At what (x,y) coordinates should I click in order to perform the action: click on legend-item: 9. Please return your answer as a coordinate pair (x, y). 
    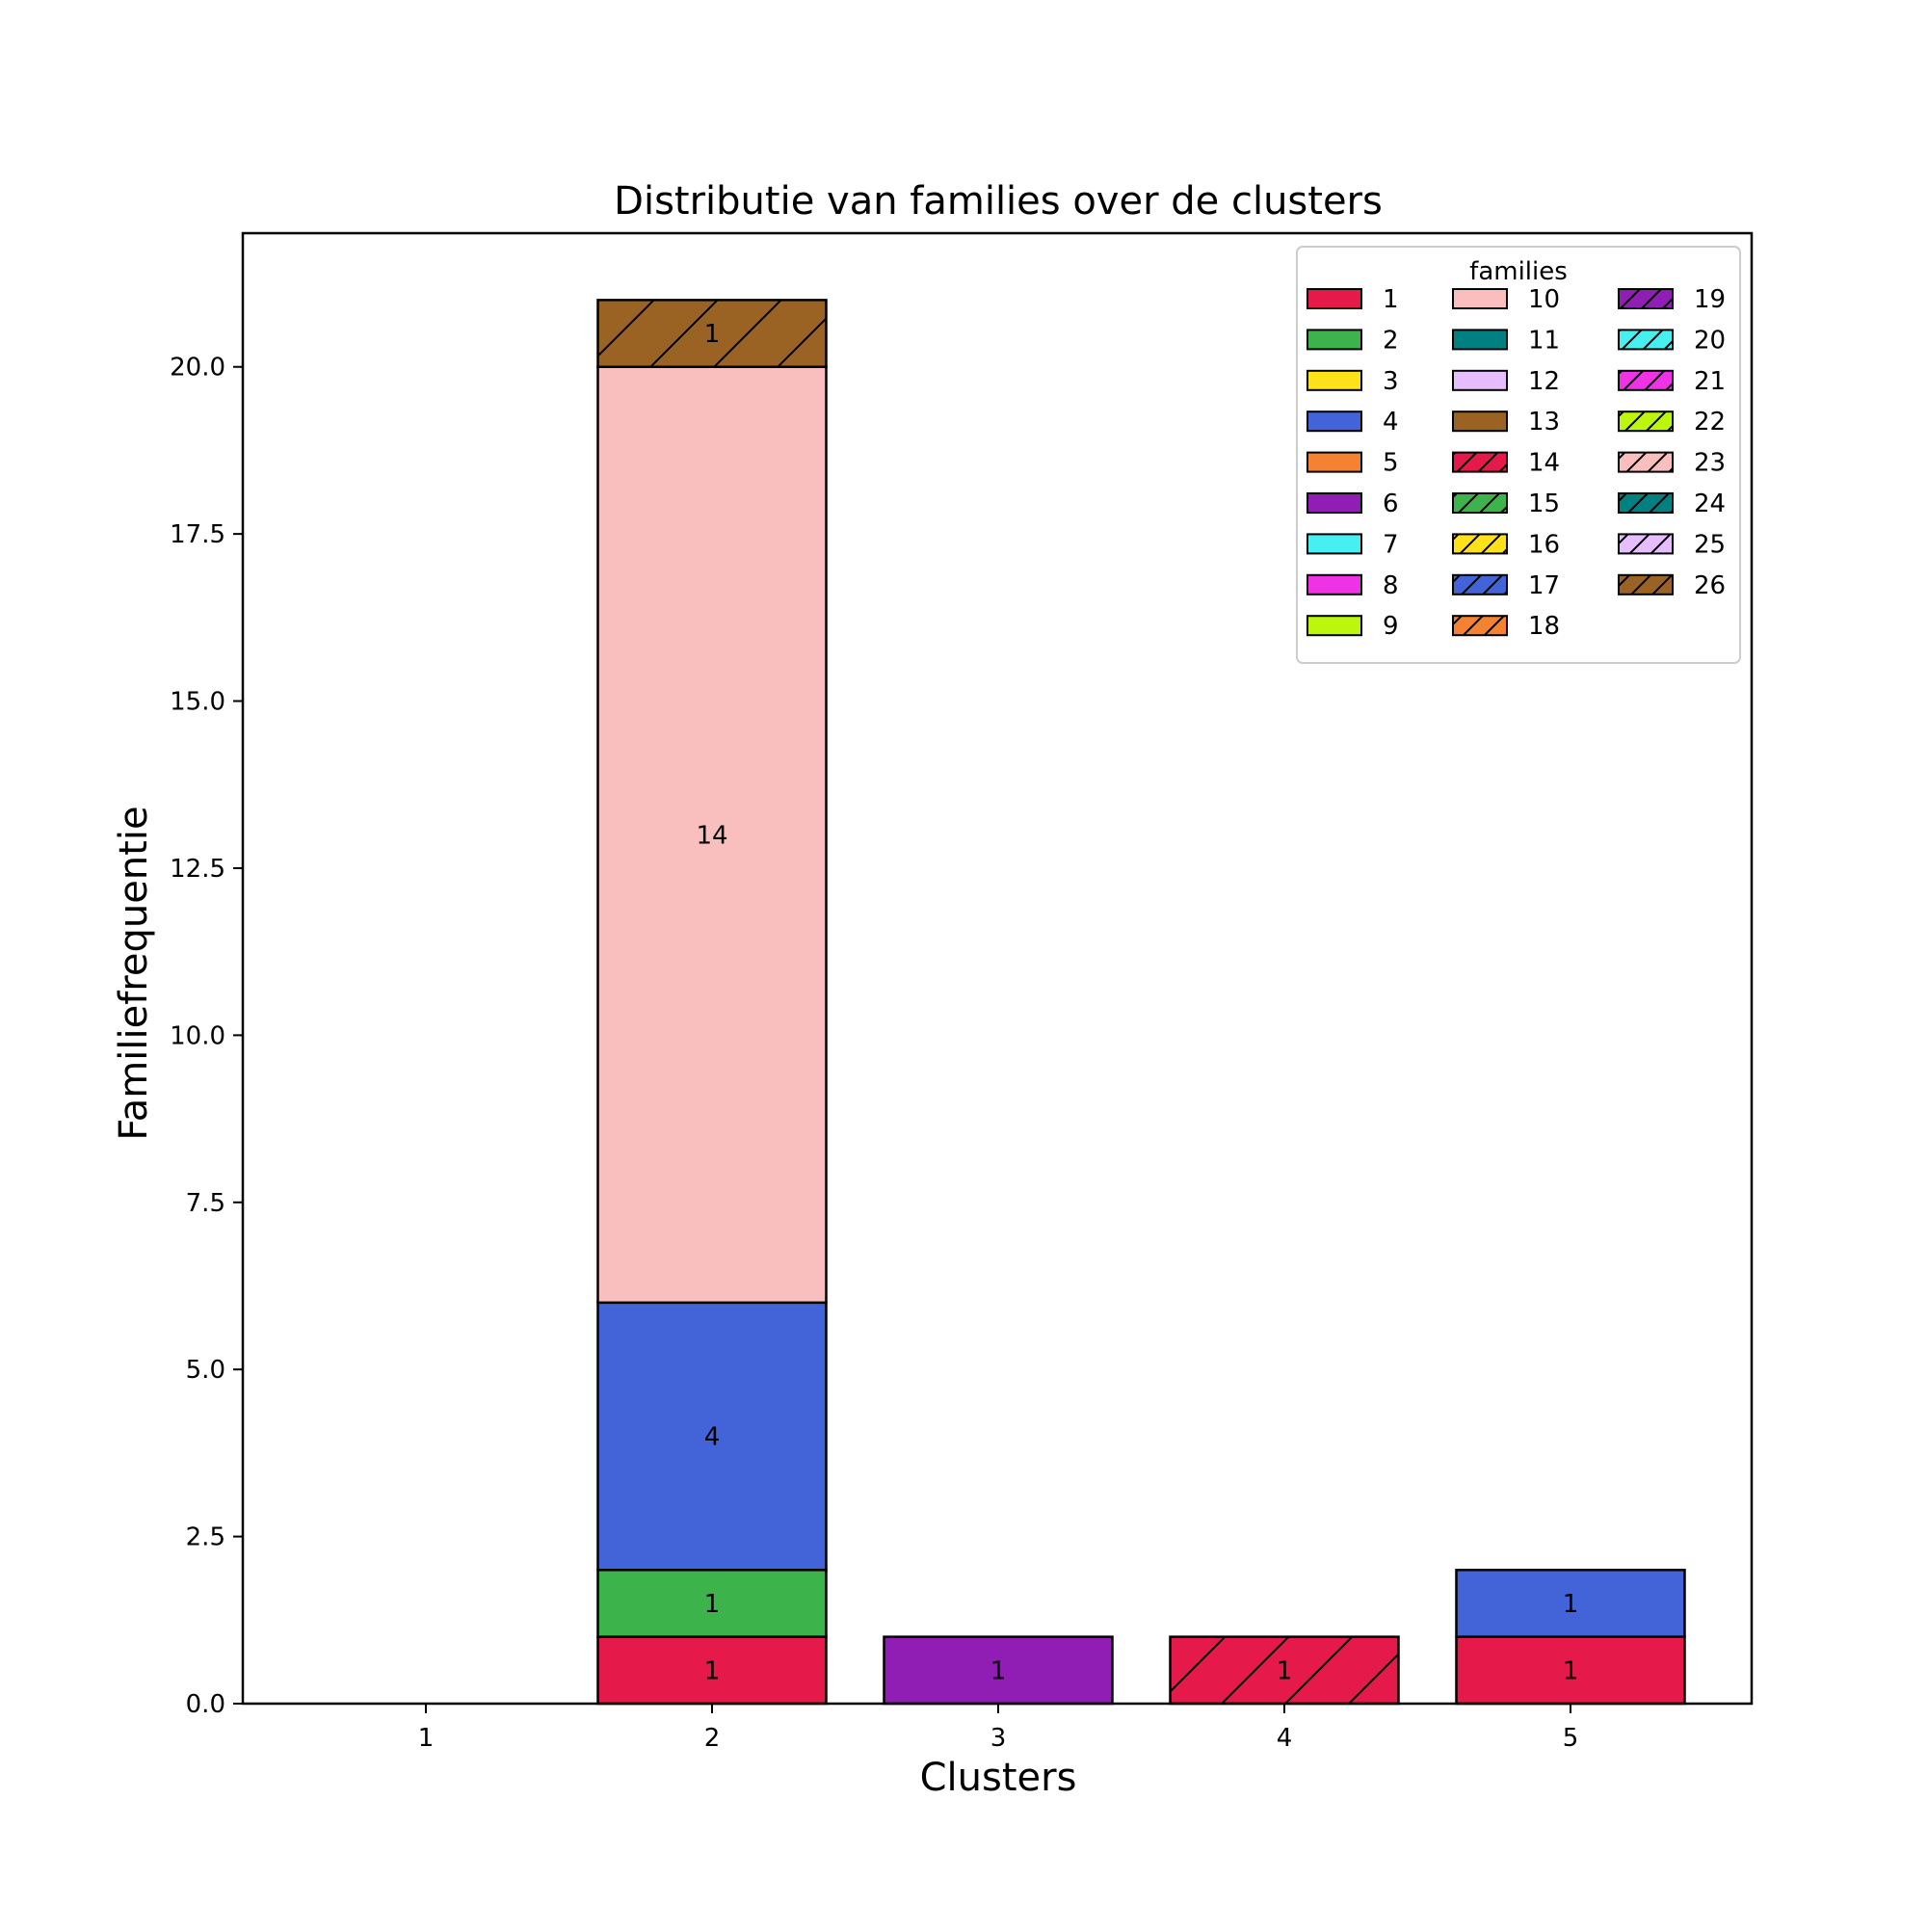
    Looking at the image, I should click on (1353, 626).